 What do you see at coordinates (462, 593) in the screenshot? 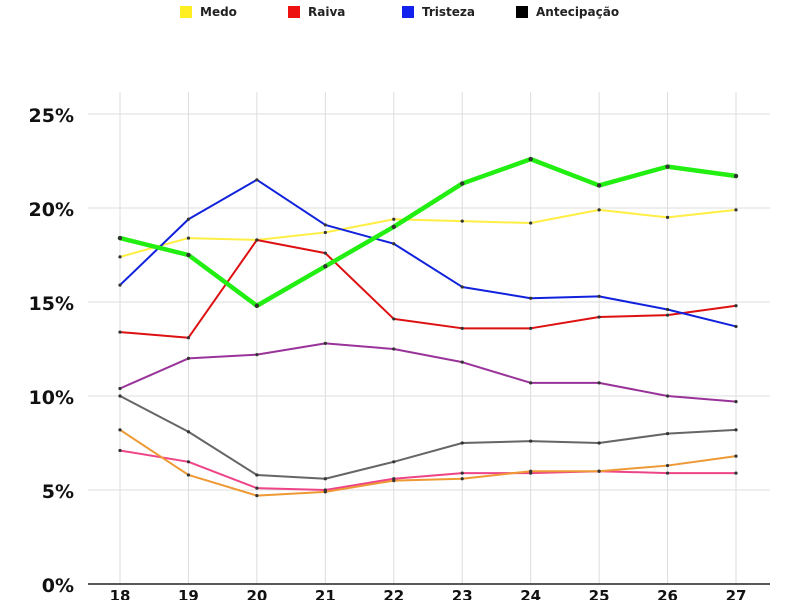
I see `x-tick-label: 23` at bounding box center [462, 593].